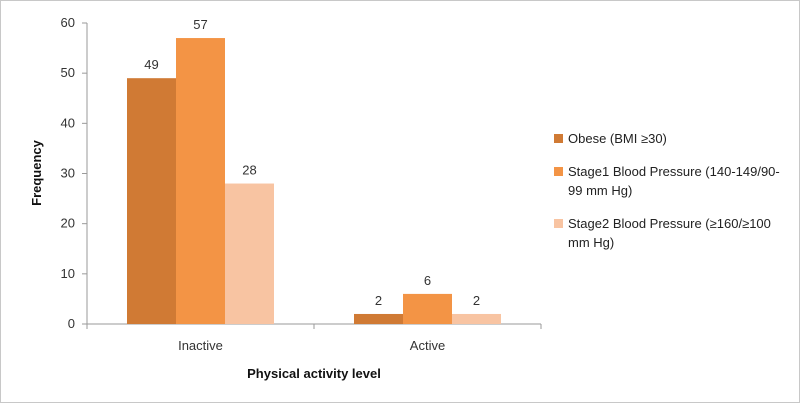 The image size is (800, 404). What do you see at coordinates (558, 171) in the screenshot?
I see `legend-swatch-stage1` at bounding box center [558, 171].